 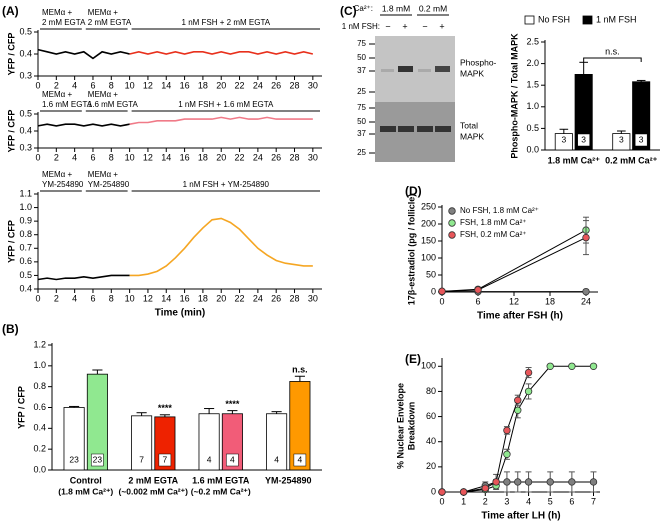 I want to click on significance: n.s., so click(x=300, y=370).